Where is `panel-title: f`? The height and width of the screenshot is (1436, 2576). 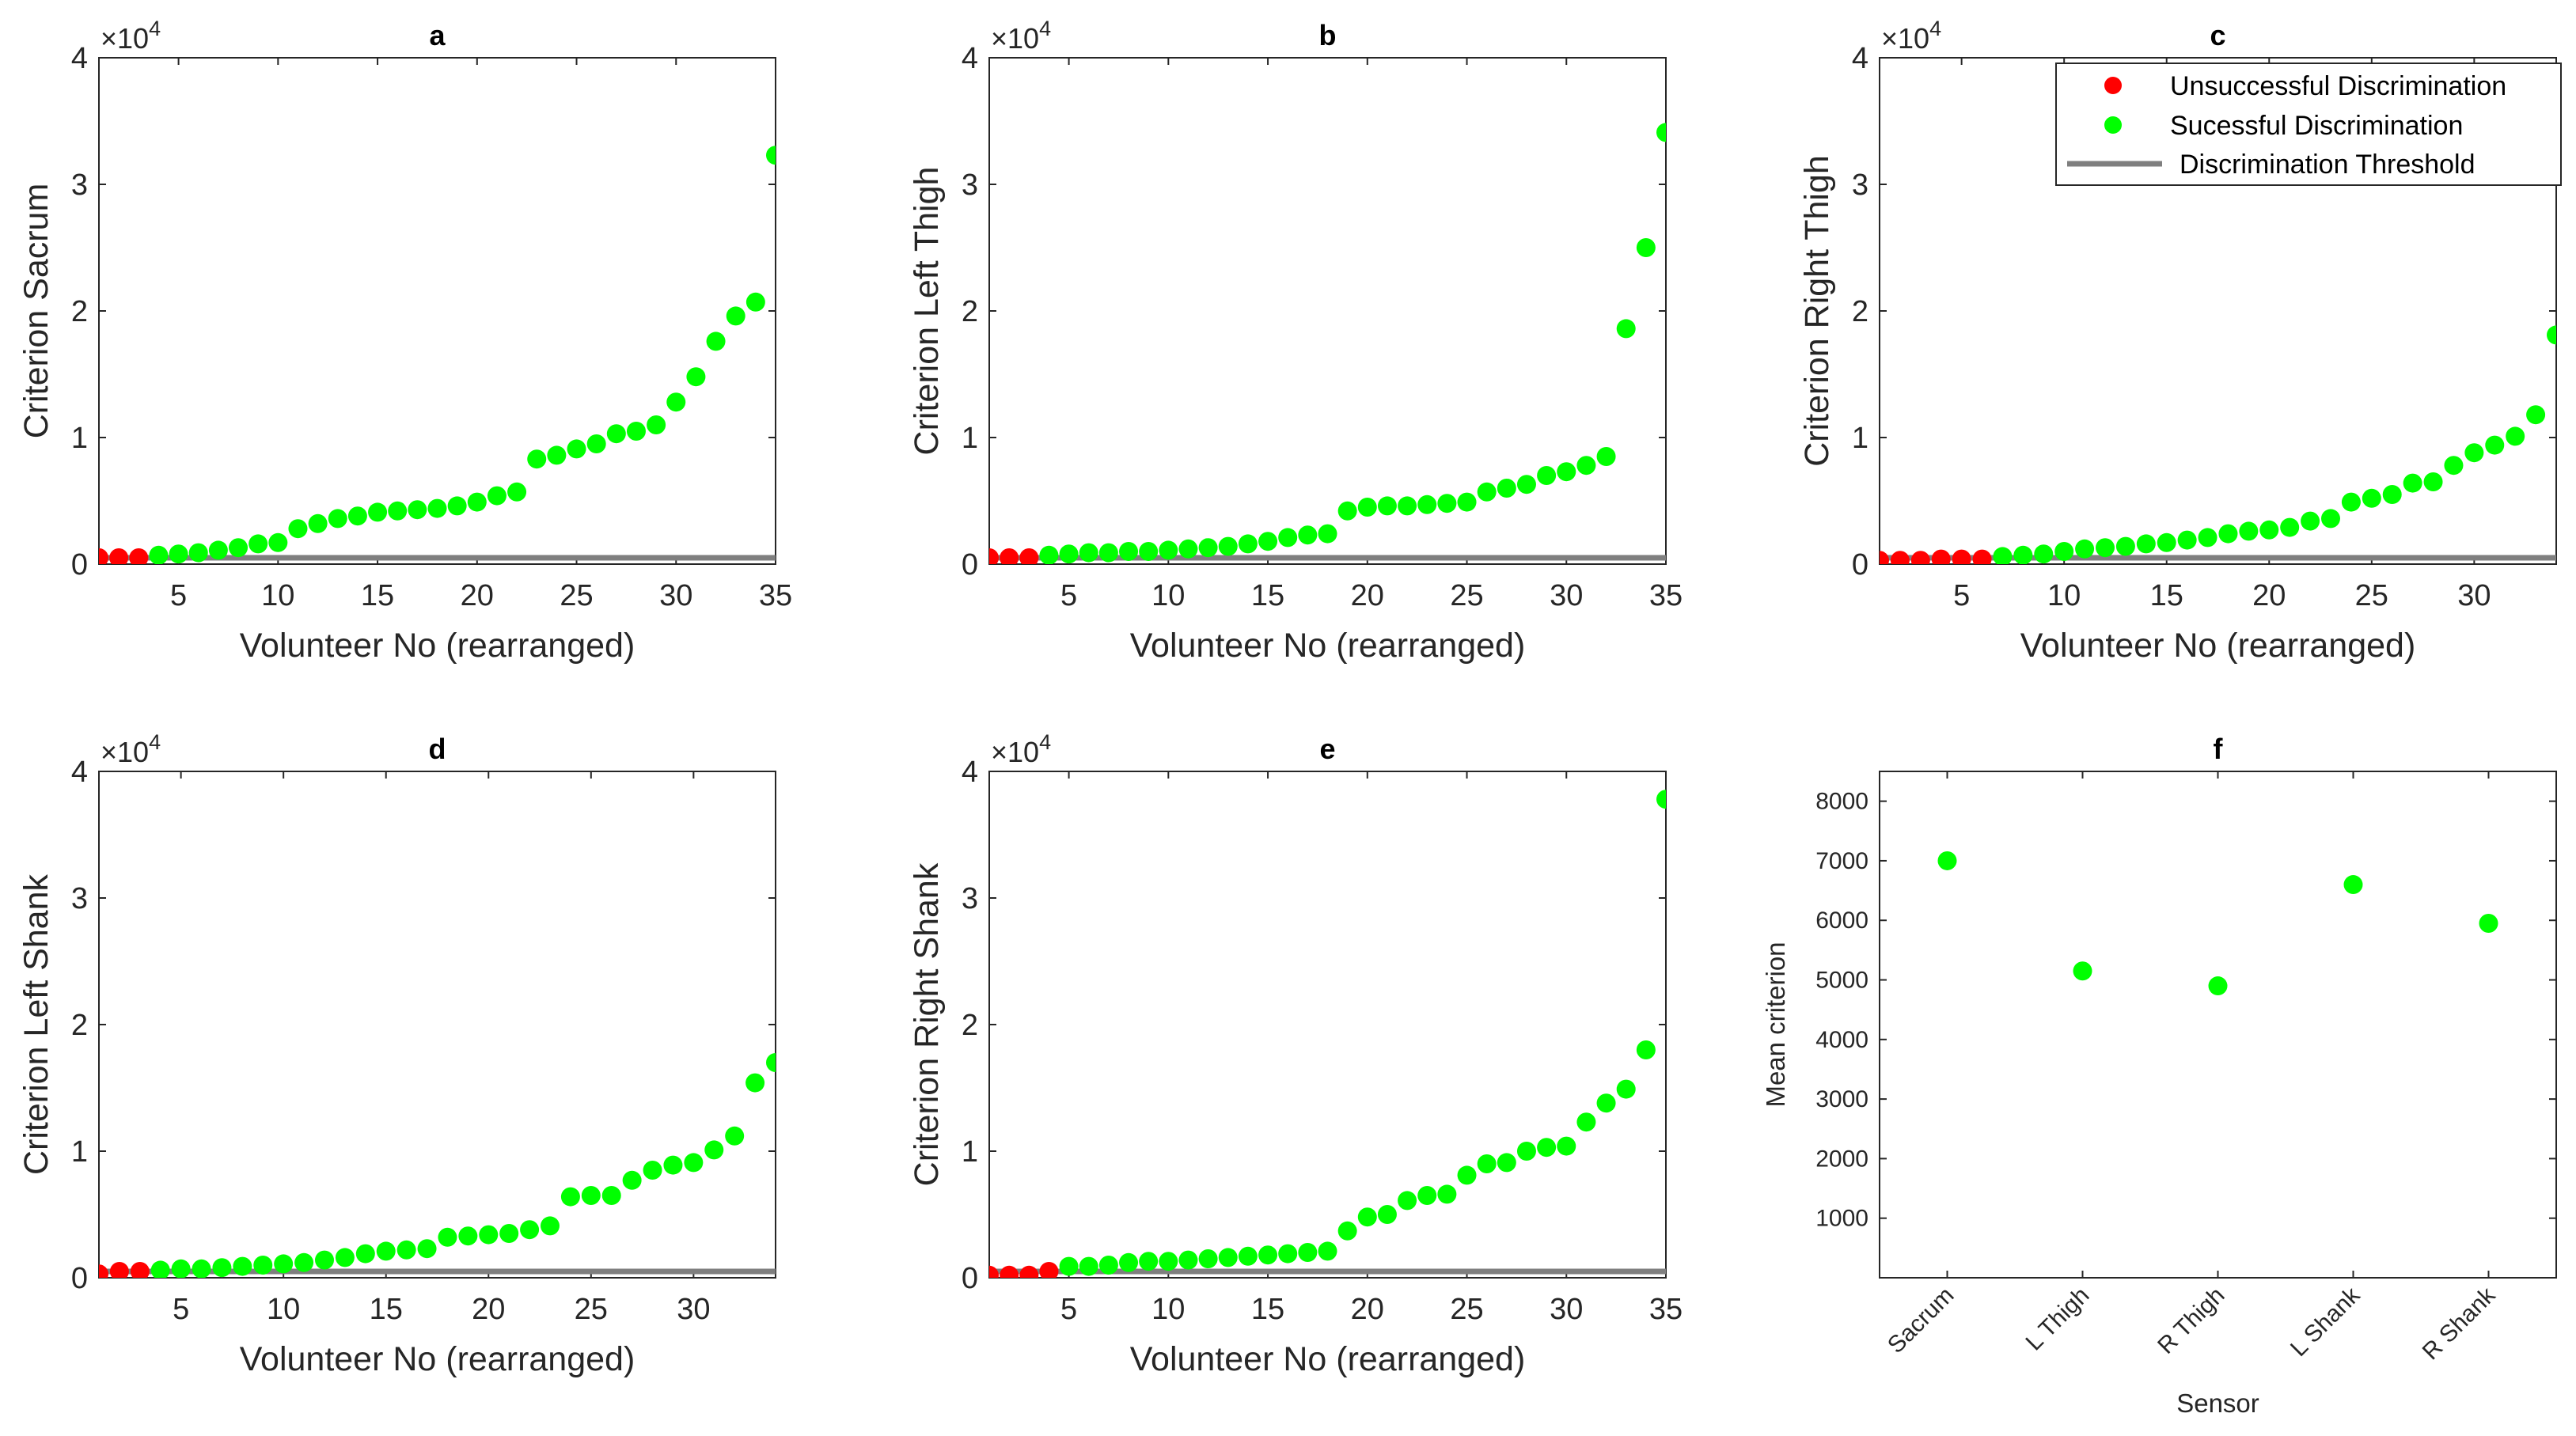
panel-title: f is located at coordinates (2219, 749).